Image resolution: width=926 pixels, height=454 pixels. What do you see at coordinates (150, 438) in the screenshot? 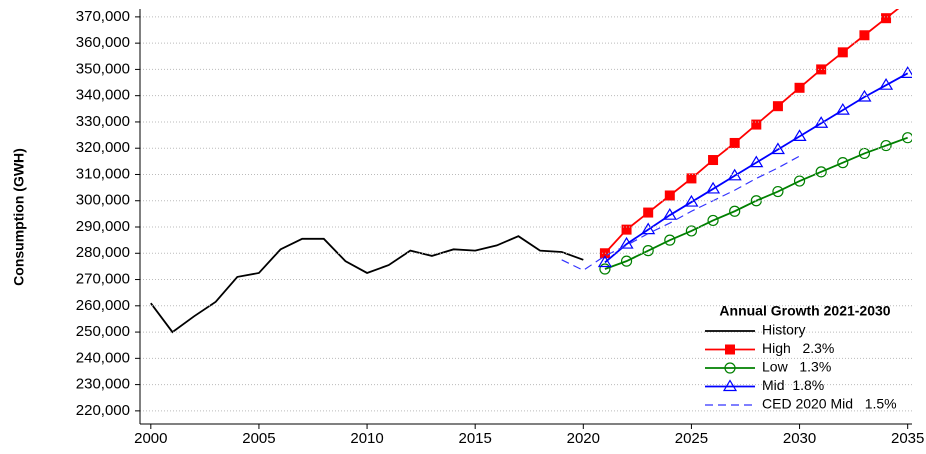
I see `x-tick-label: 2000` at bounding box center [150, 438].